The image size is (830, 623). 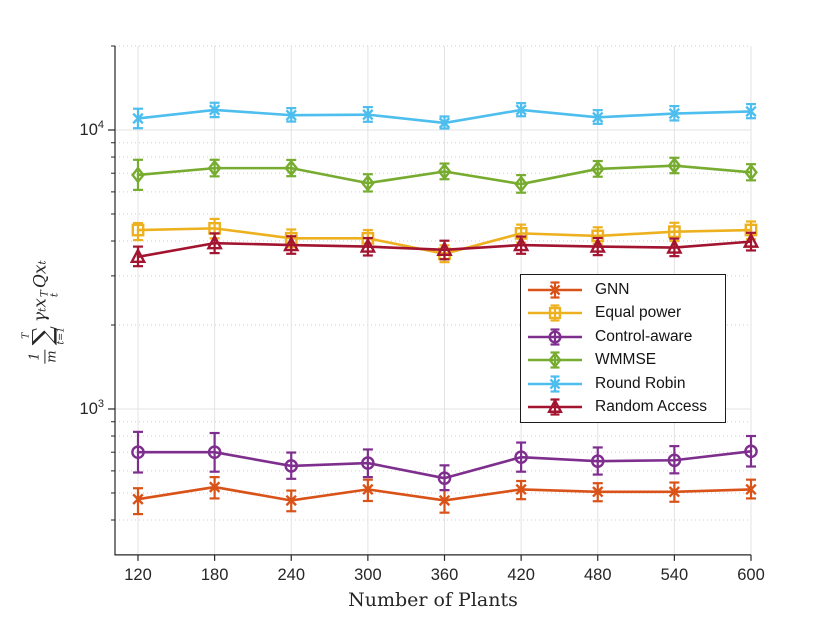 I want to click on legend-item-round-robin: Round Robin, so click(x=626, y=384).